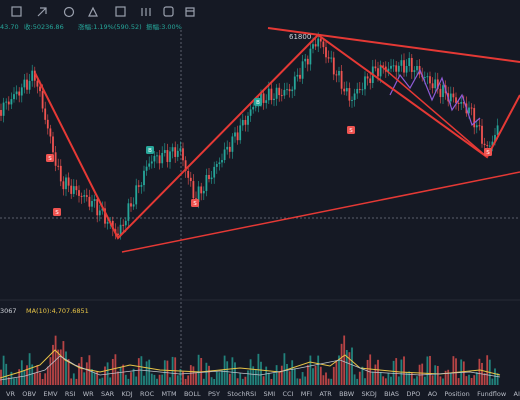  What do you see at coordinates (88, 394) in the screenshot?
I see `indicator-tab: WR` at bounding box center [88, 394].